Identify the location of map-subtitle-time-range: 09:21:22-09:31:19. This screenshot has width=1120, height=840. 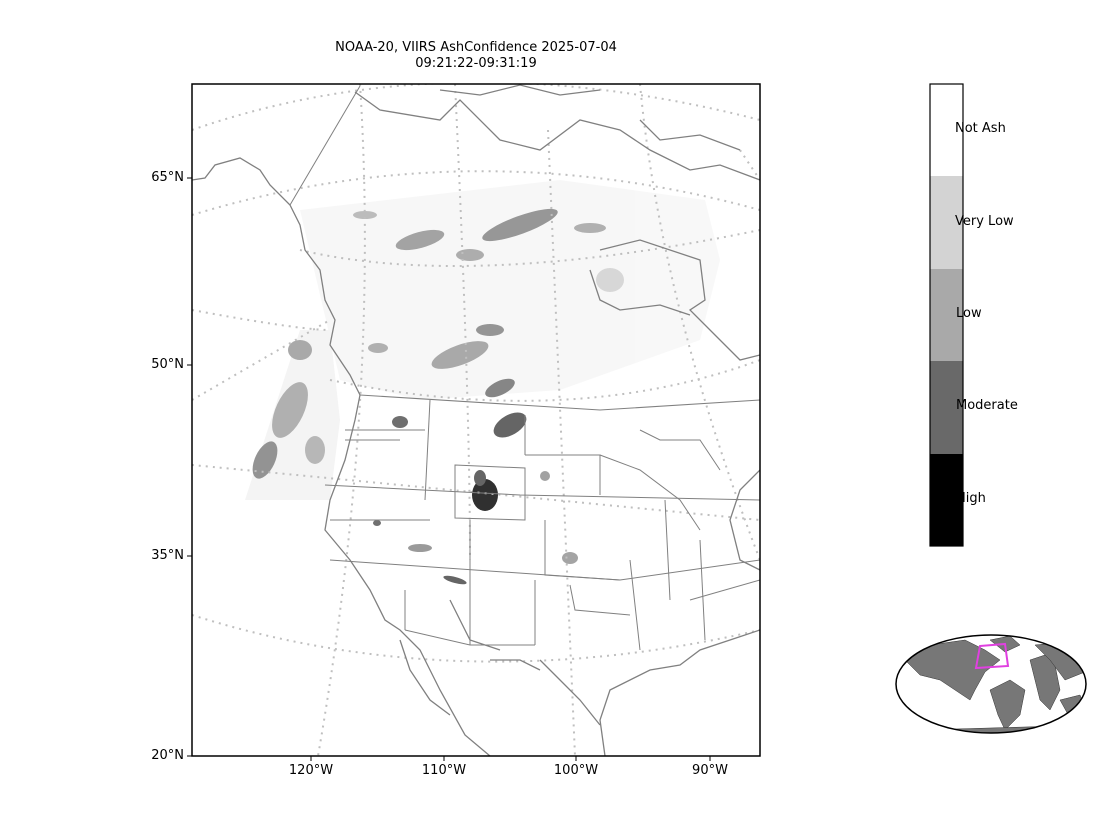
(476, 63).